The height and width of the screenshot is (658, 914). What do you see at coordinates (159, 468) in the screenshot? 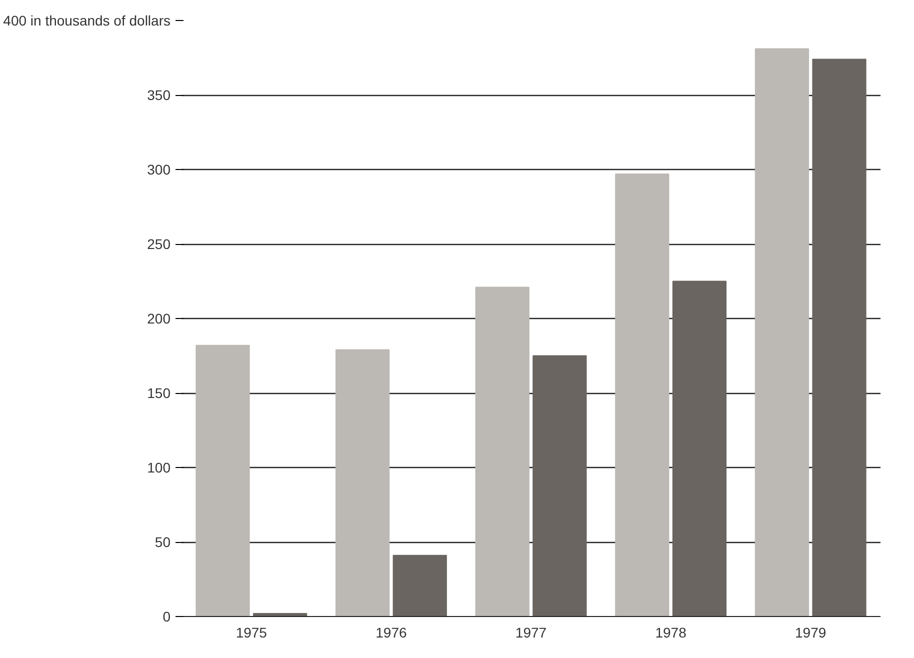
I see `y-tick-label: 100` at bounding box center [159, 468].